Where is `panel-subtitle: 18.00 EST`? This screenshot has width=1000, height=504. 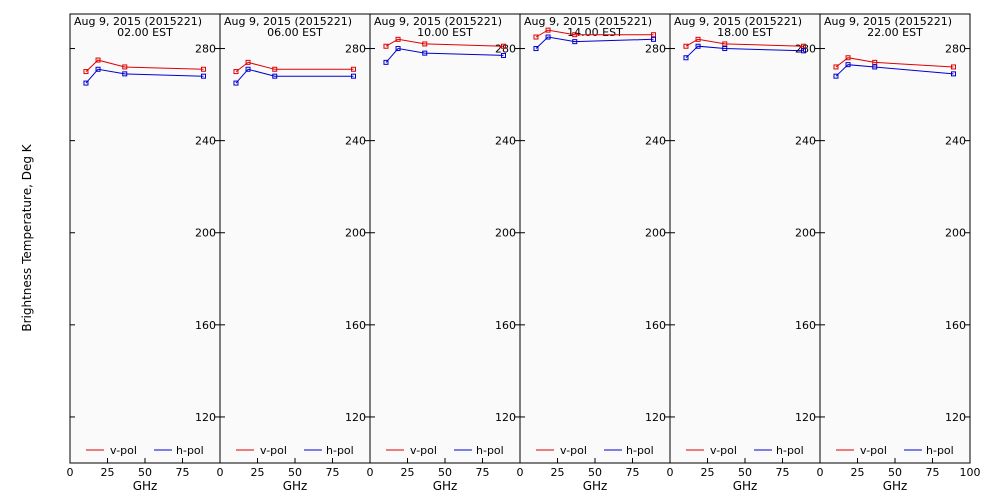 panel-subtitle: 18.00 EST is located at coordinates (745, 32).